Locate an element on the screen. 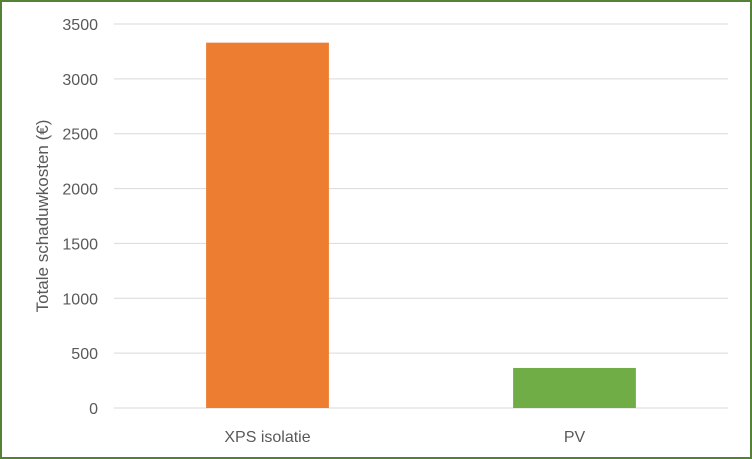 The width and height of the screenshot is (752, 459). x-tick-label: XPS isolatie is located at coordinates (267, 437).